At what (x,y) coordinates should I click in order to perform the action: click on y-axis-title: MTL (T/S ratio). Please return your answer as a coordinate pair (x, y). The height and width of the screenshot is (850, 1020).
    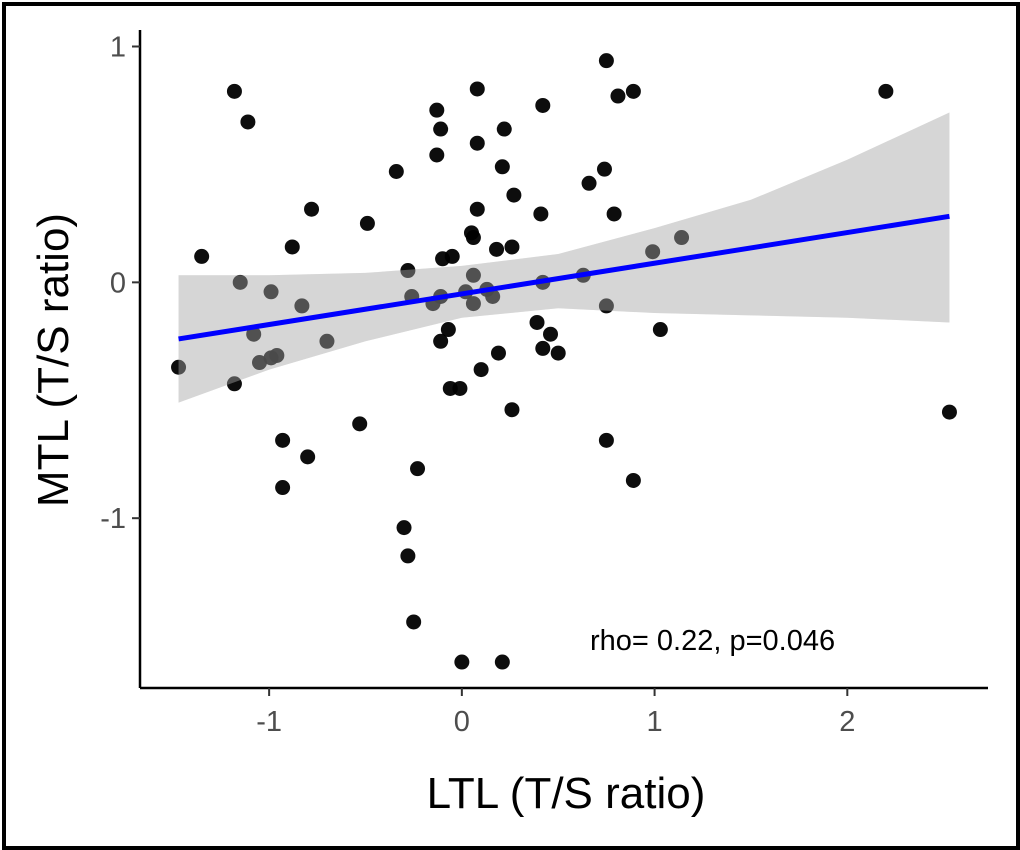
    Looking at the image, I should click on (53, 360).